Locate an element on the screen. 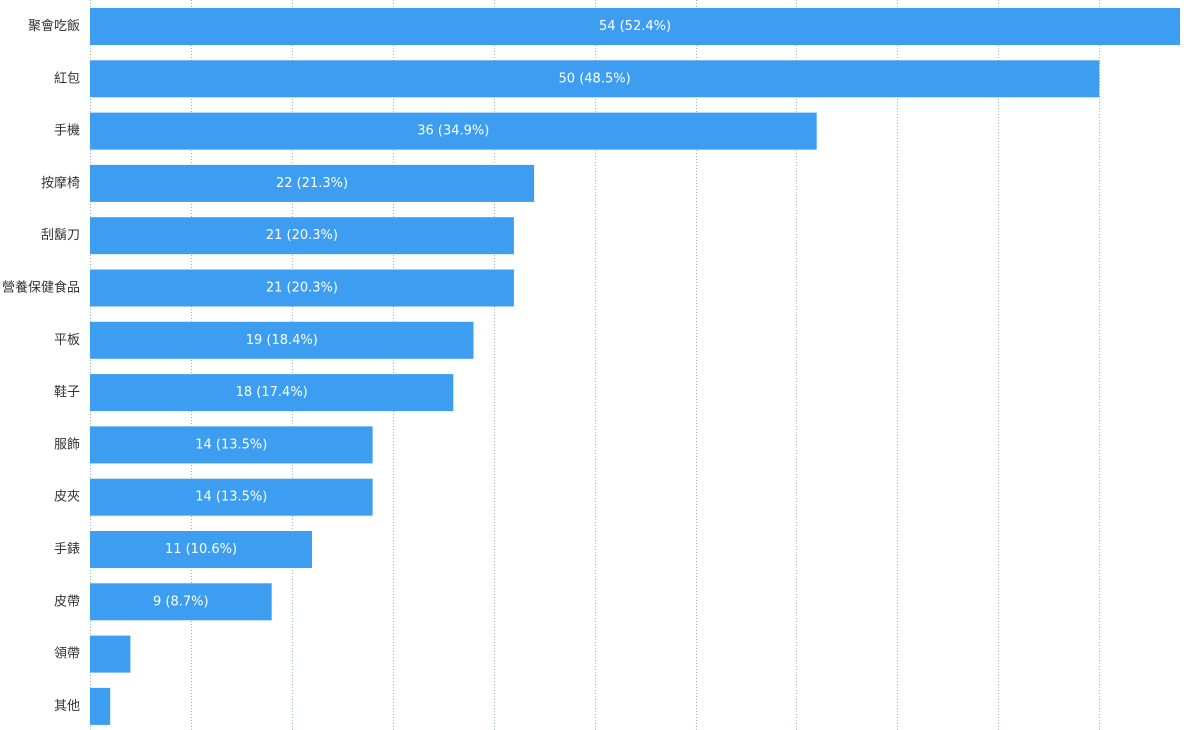  category-tick-label: 皮夾 is located at coordinates (67, 497).